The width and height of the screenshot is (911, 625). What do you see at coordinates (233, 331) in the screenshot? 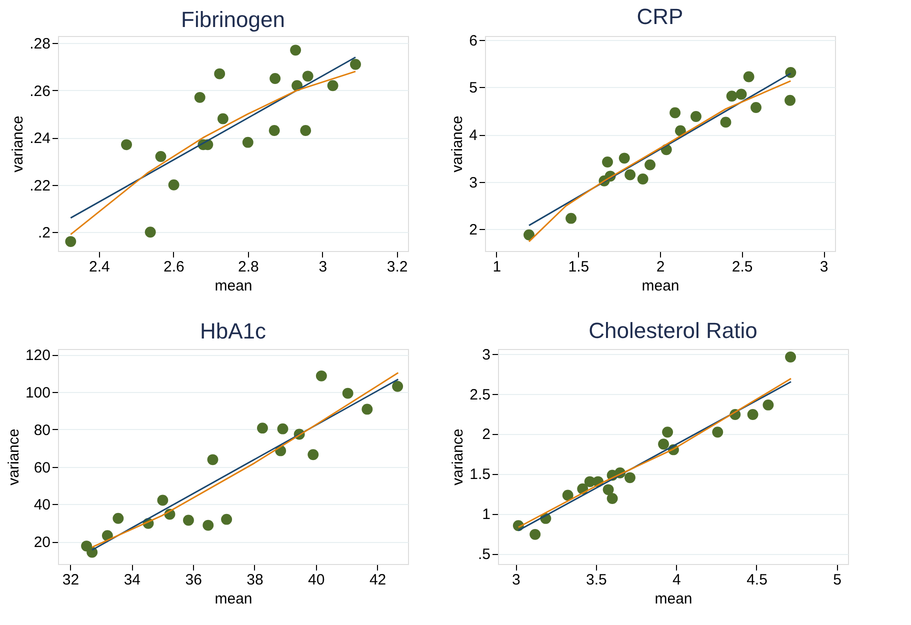
I see `chart-title: HbA1c` at bounding box center [233, 331].